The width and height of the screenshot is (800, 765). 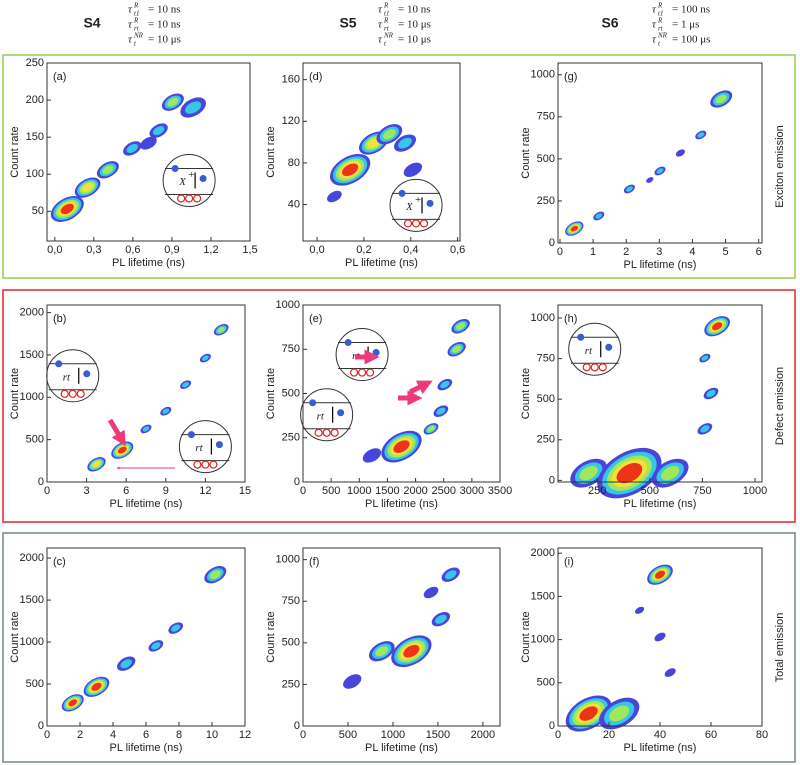 What do you see at coordinates (472, 491) in the screenshot?
I see `x-tick-label: 3000` at bounding box center [472, 491].